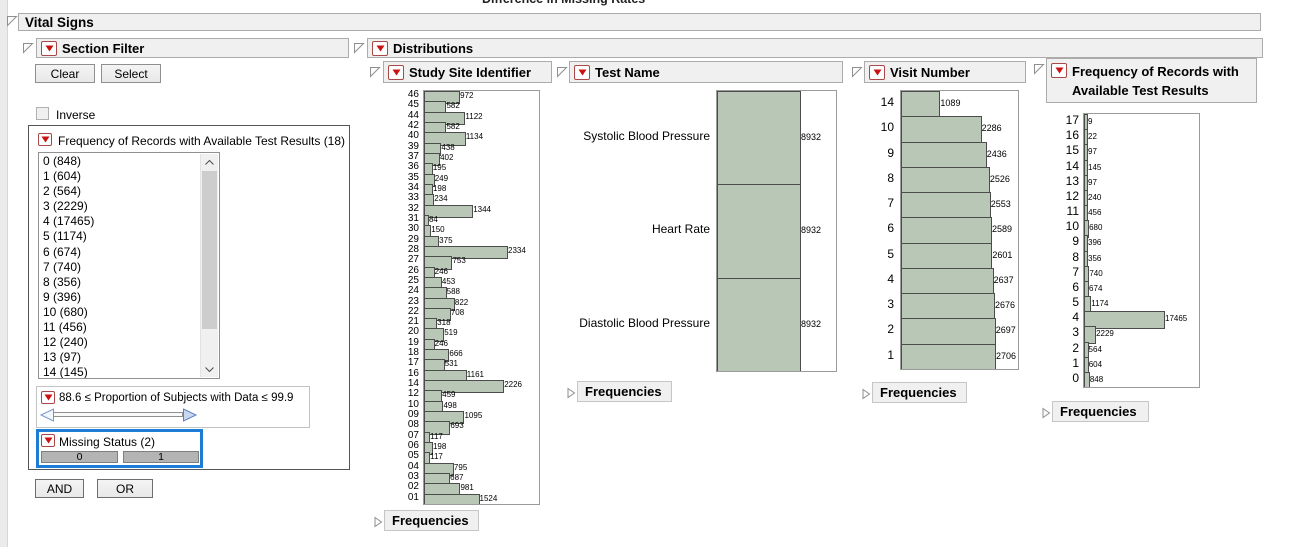 This screenshot has width=1292, height=547. Describe the element at coordinates (451, 333) in the screenshot. I see `bar-value-label: 519` at that location.